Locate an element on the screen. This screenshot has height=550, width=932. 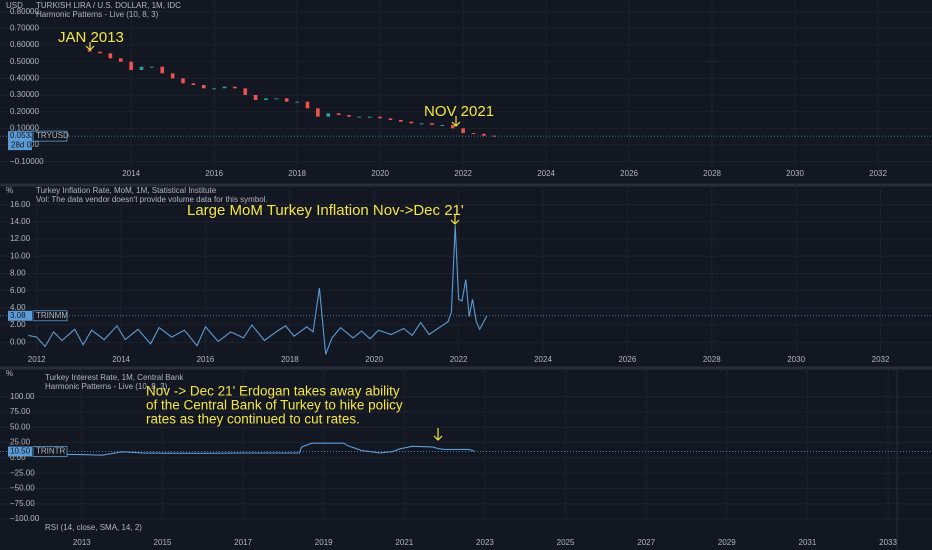
y-tick-label: −25.00 is located at coordinates (22, 472).